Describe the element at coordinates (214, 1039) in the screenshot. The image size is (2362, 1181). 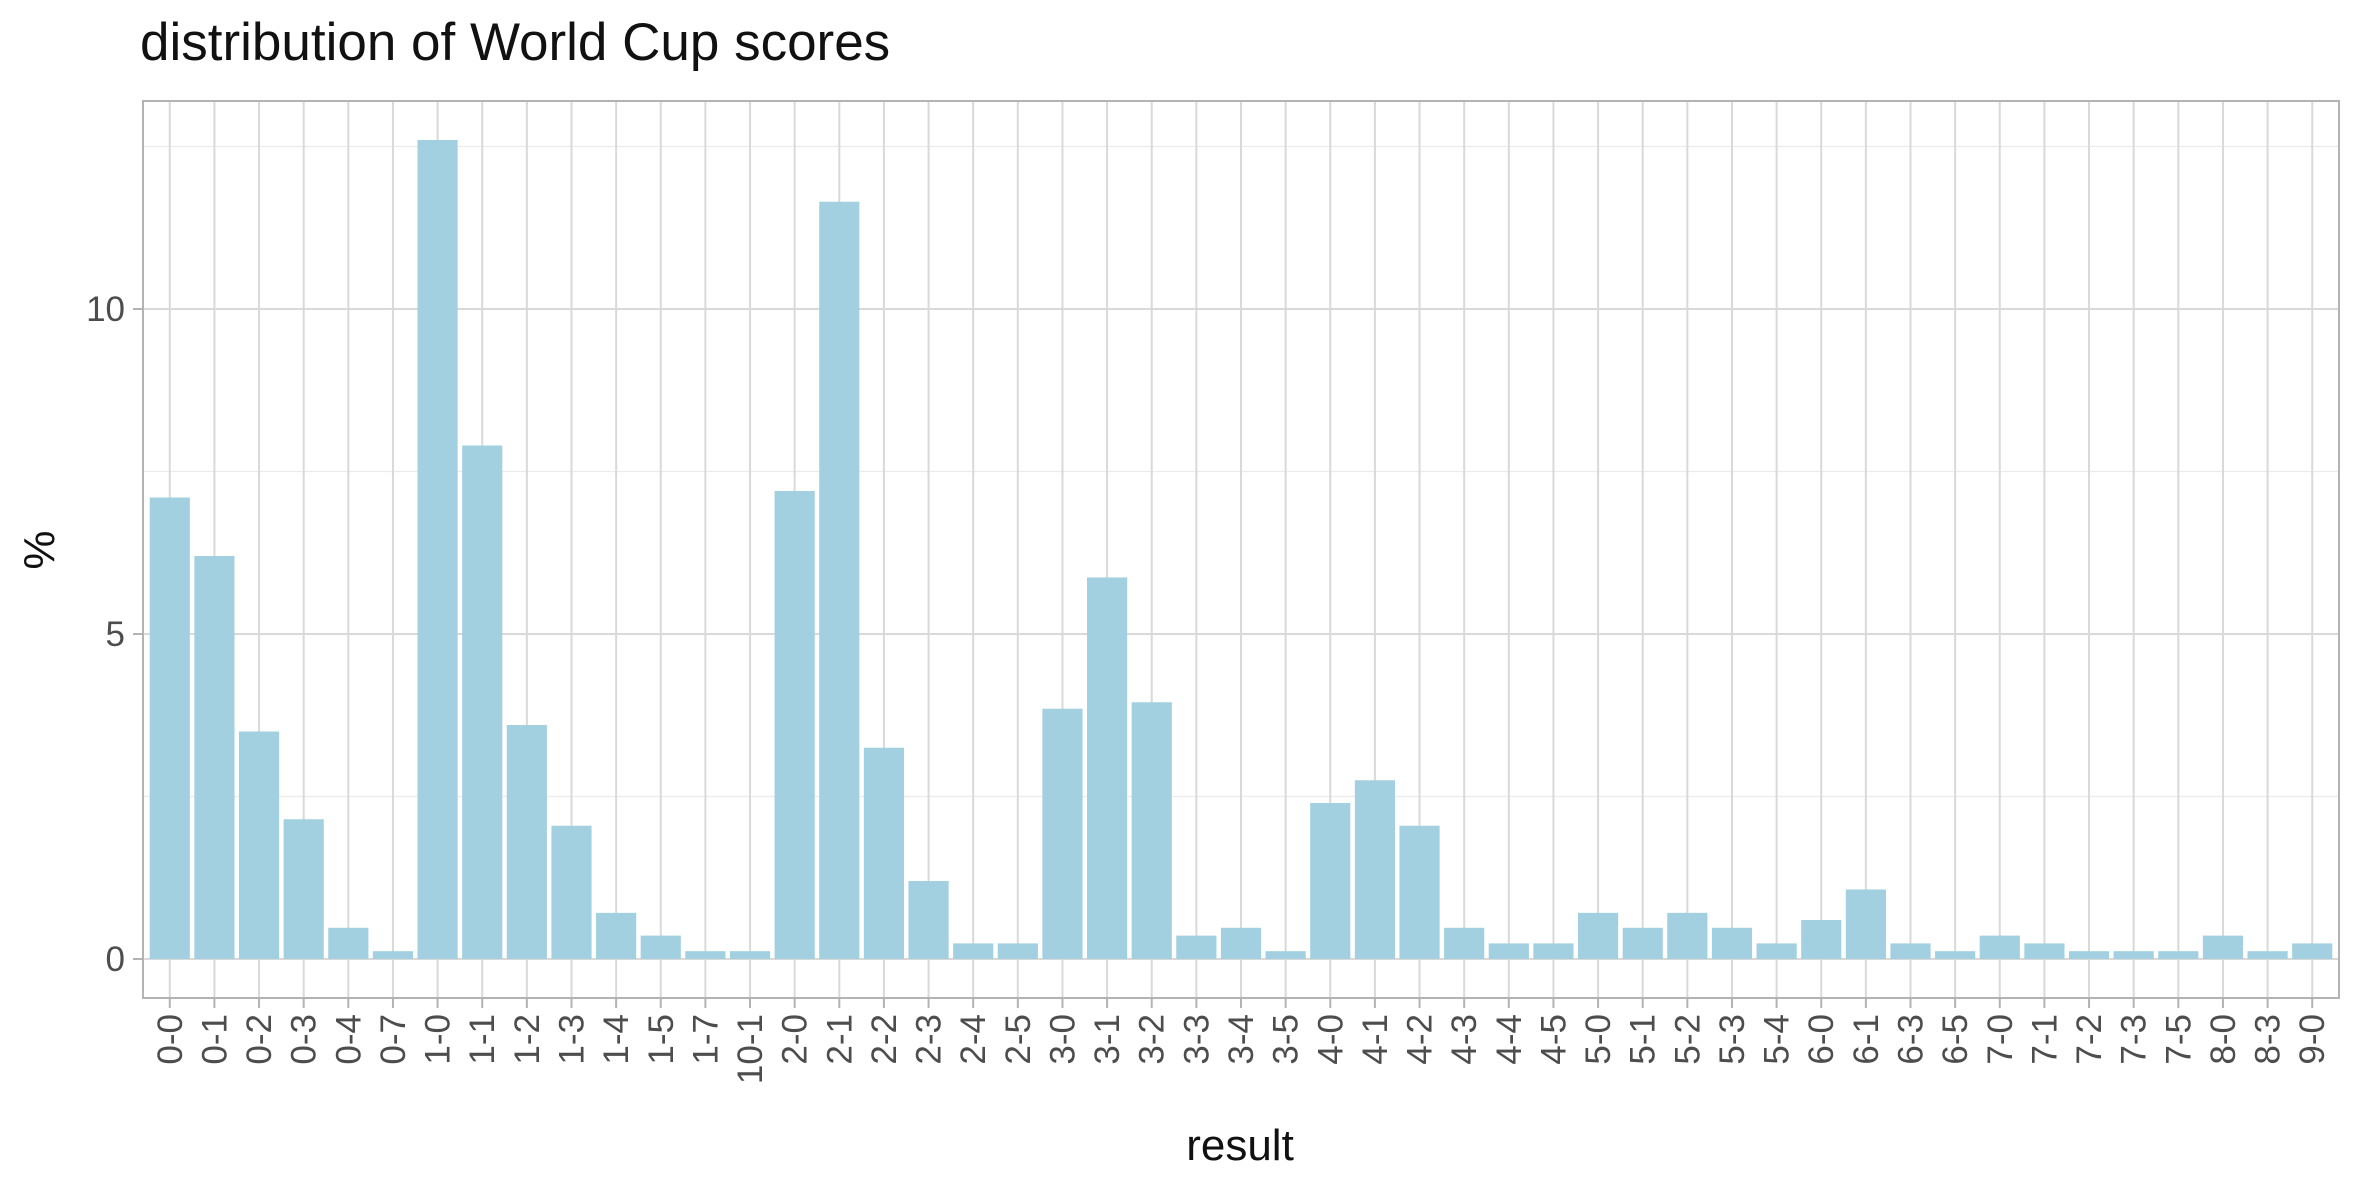
I see `x-tick-label: 0-1` at that location.